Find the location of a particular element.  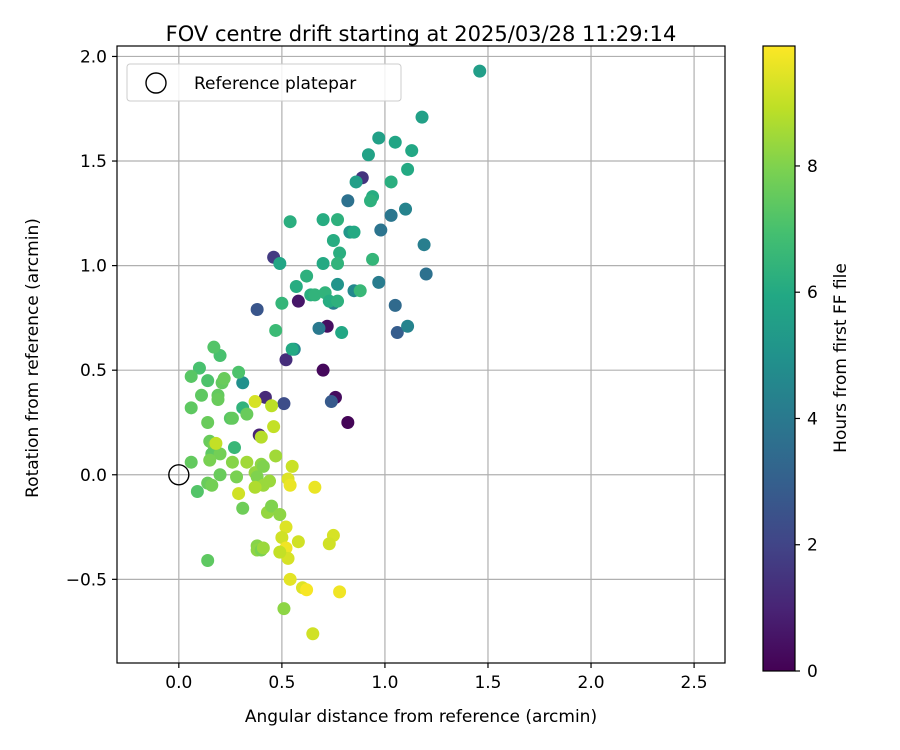

legend-box is located at coordinates (264, 82).